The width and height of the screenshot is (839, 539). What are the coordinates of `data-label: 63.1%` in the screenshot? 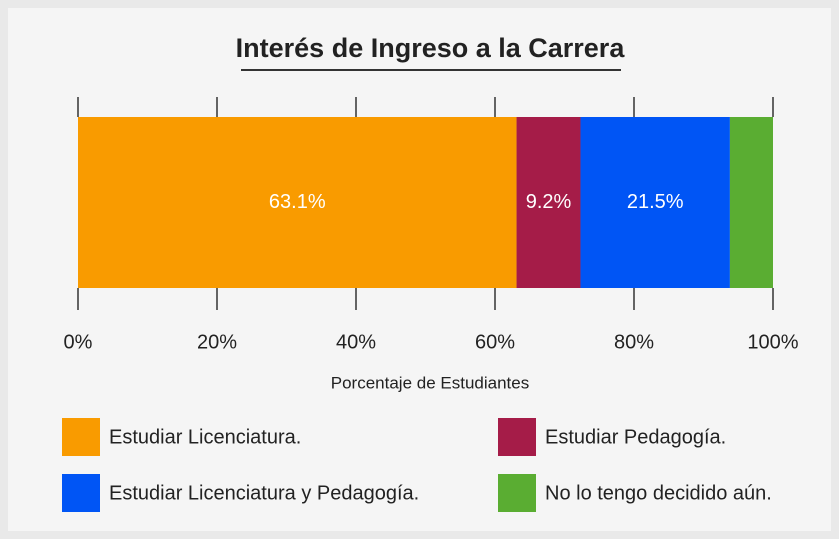 It's located at (297, 202).